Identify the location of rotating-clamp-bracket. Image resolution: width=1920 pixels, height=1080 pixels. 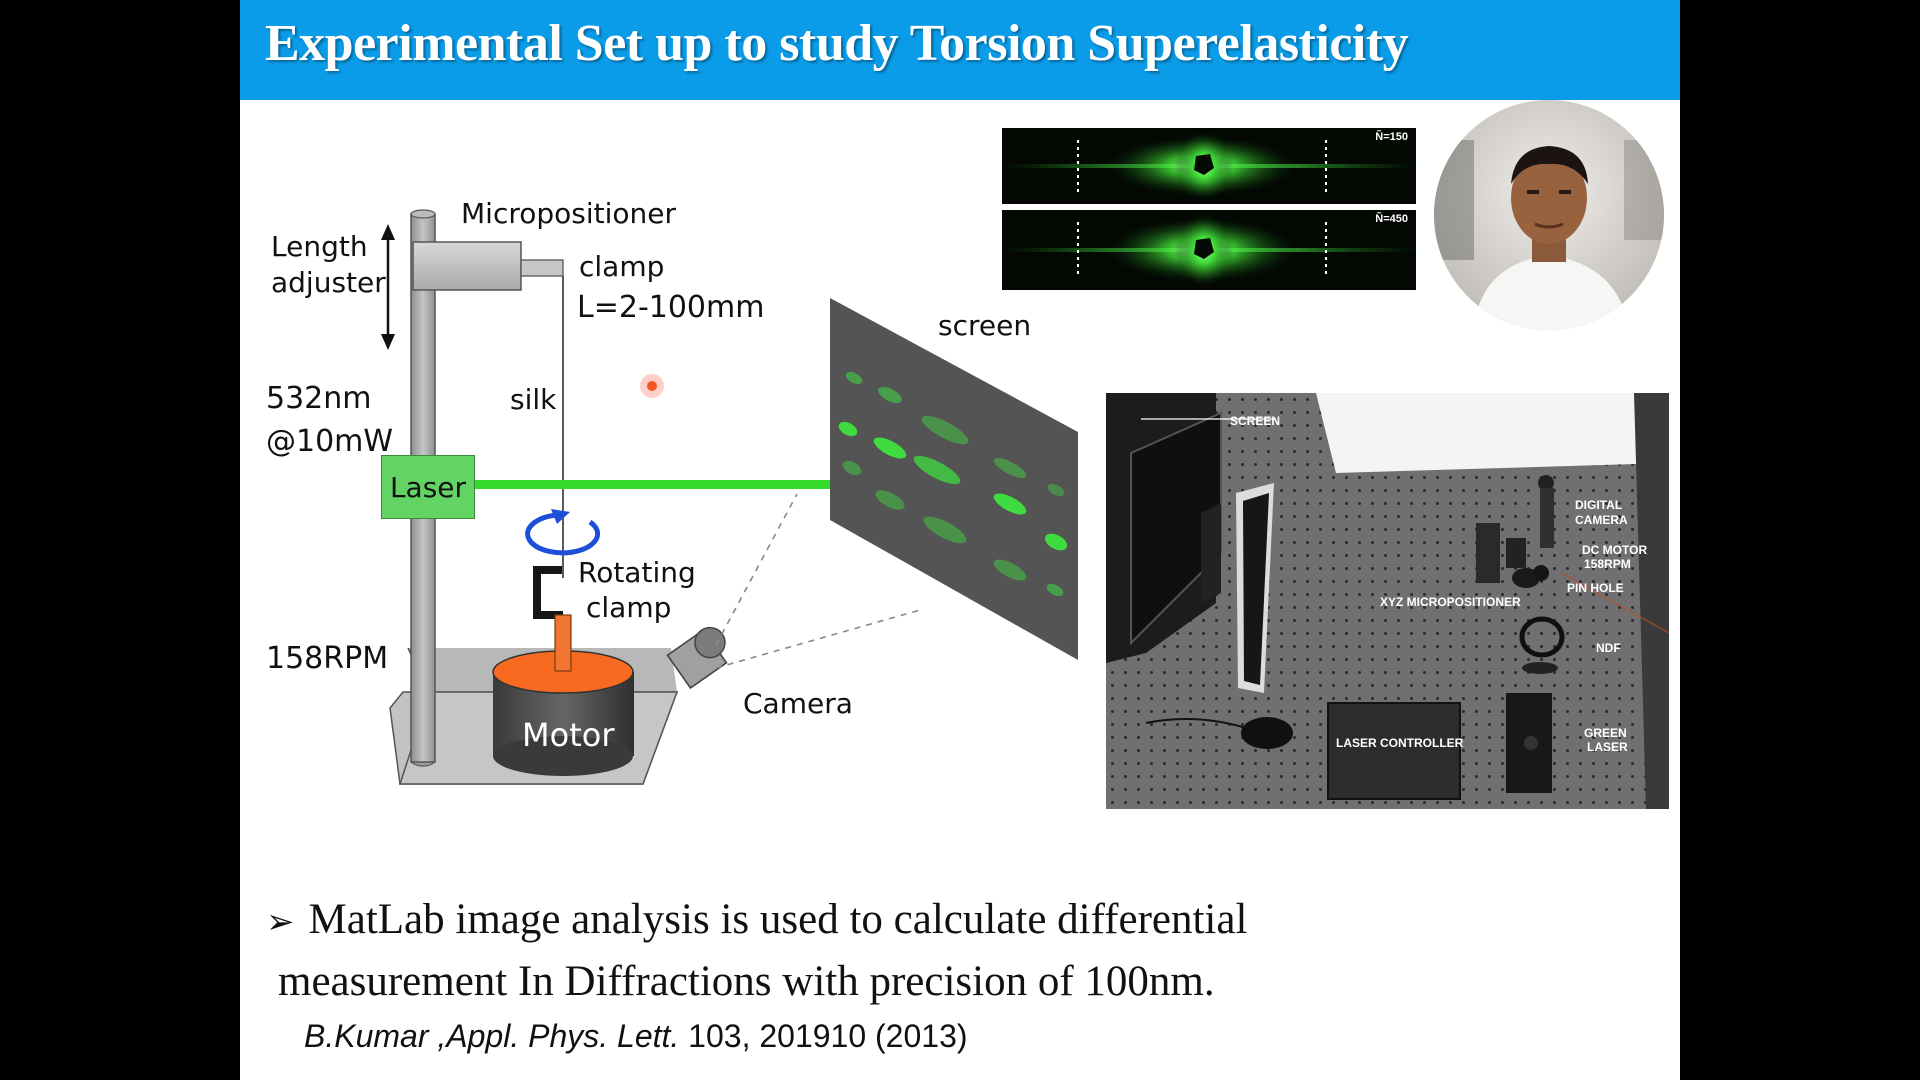
(548, 592).